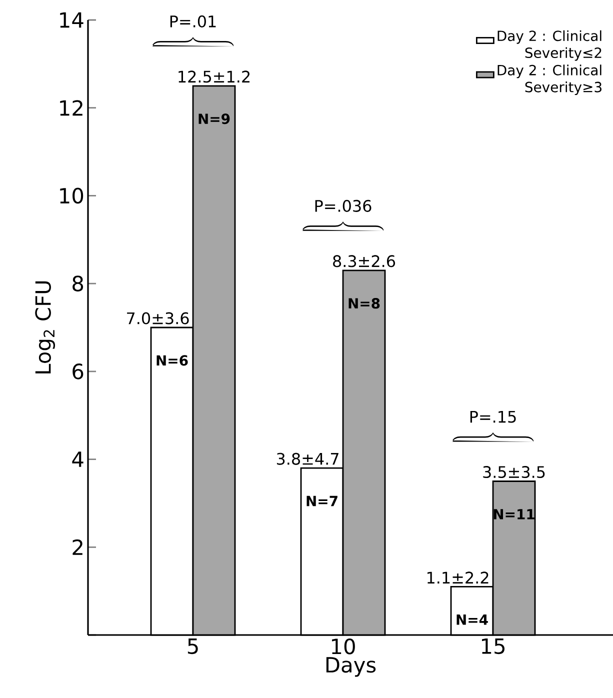 This screenshot has height=698, width=613. What do you see at coordinates (514, 514) in the screenshot?
I see `annotation: N=11` at bounding box center [514, 514].